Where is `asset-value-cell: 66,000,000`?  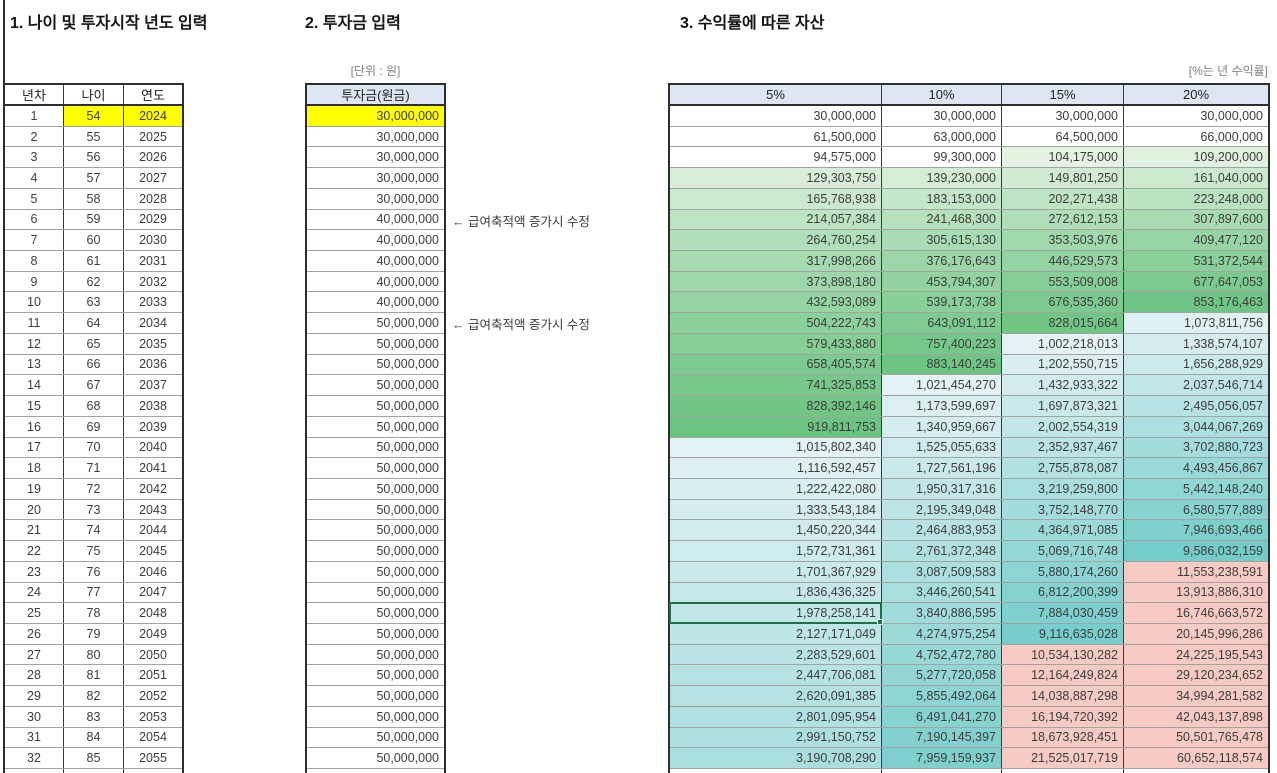 asset-value-cell: 66,000,000 is located at coordinates (1196, 136).